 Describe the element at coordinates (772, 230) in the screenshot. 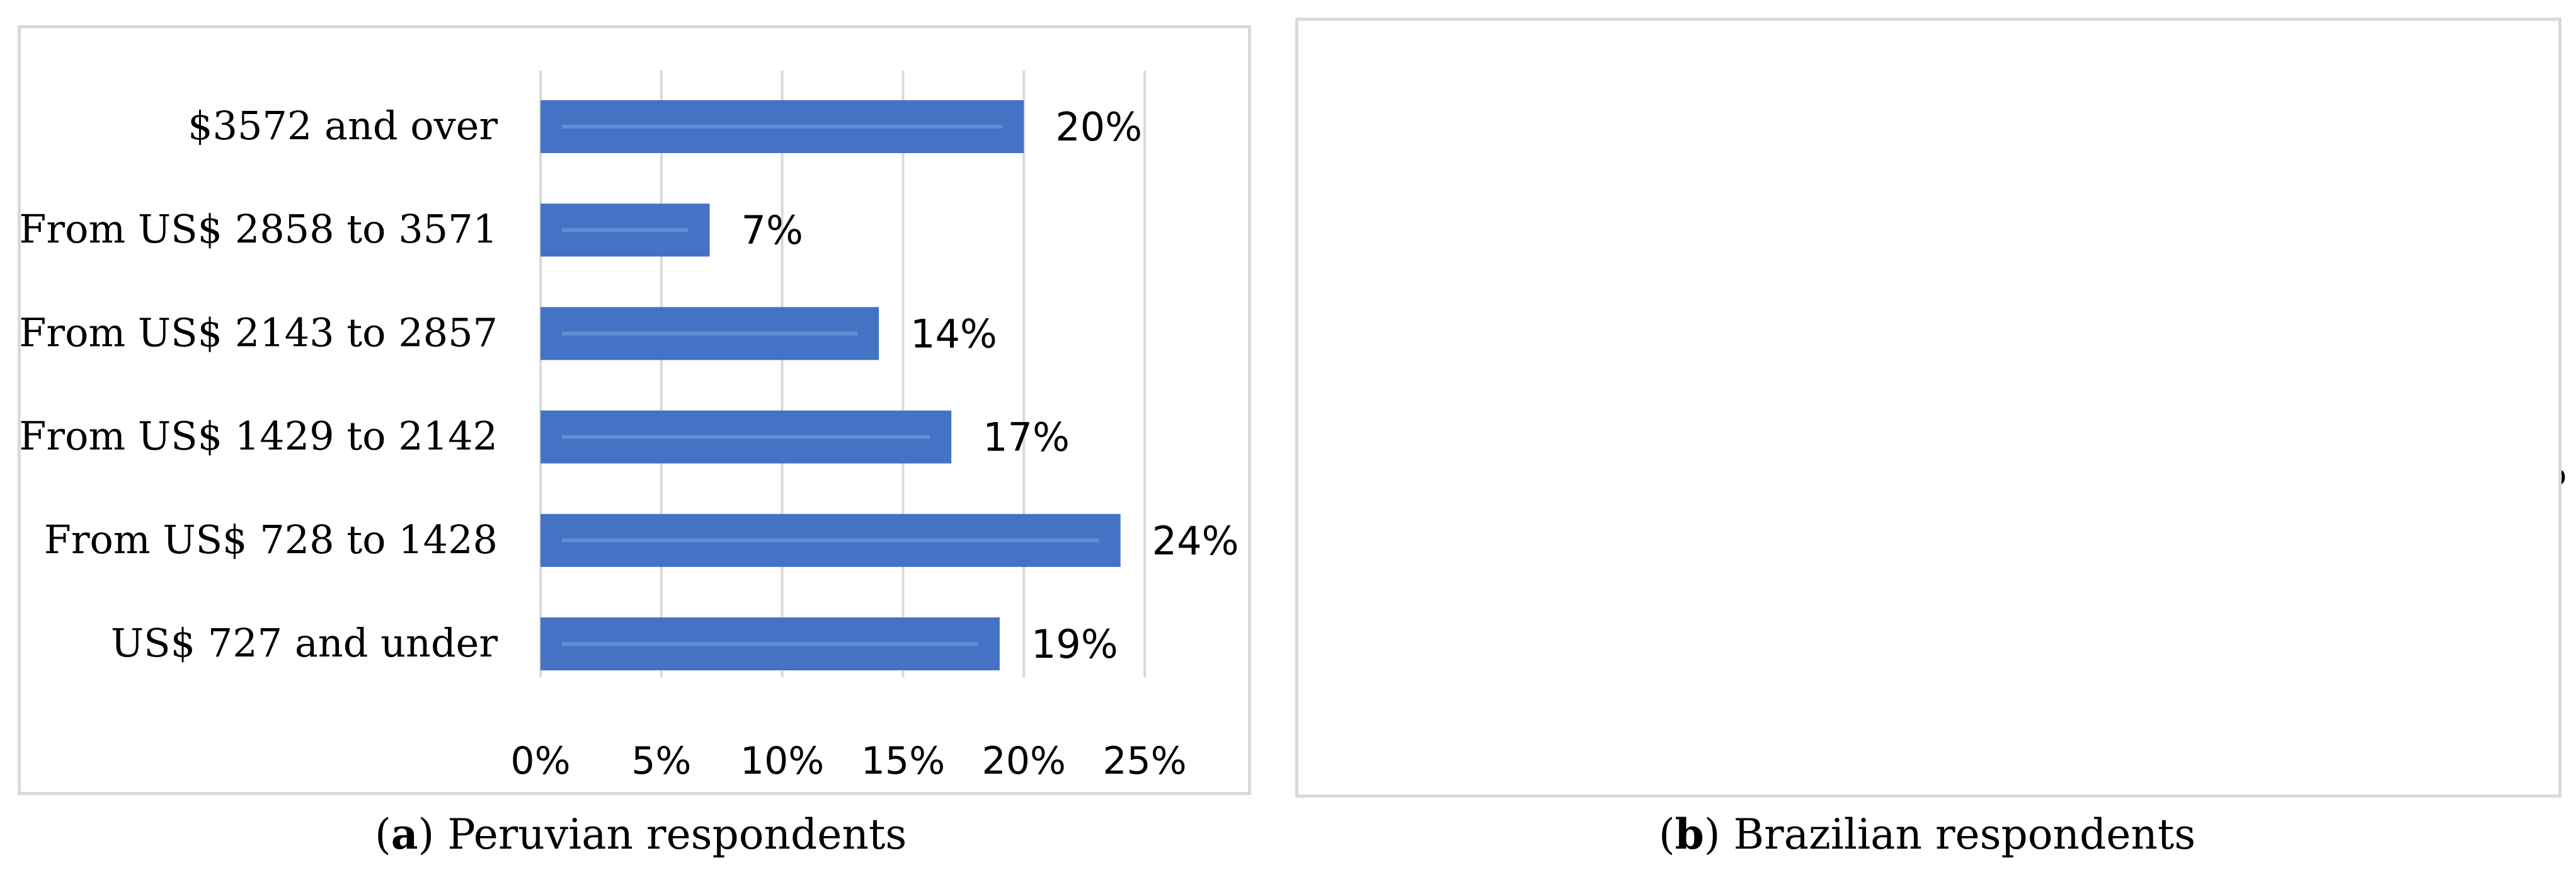

I see `data-label: 7%` at that location.